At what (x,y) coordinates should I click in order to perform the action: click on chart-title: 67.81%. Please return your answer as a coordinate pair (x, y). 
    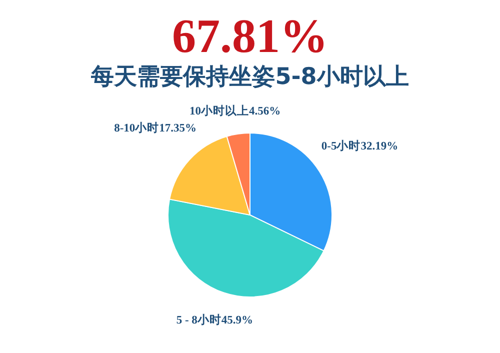
    Looking at the image, I should click on (250, 36).